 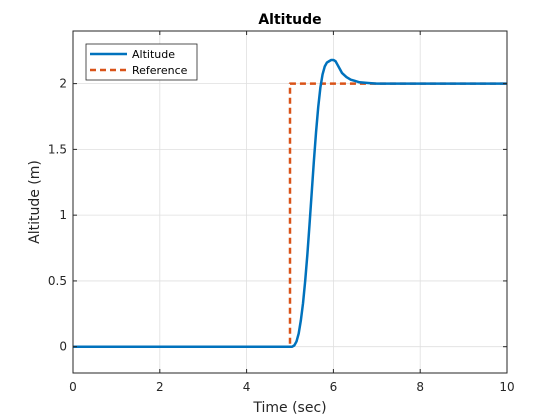 What do you see at coordinates (35, 202) in the screenshot?
I see `y-axis-label: Altitude (m)` at bounding box center [35, 202].